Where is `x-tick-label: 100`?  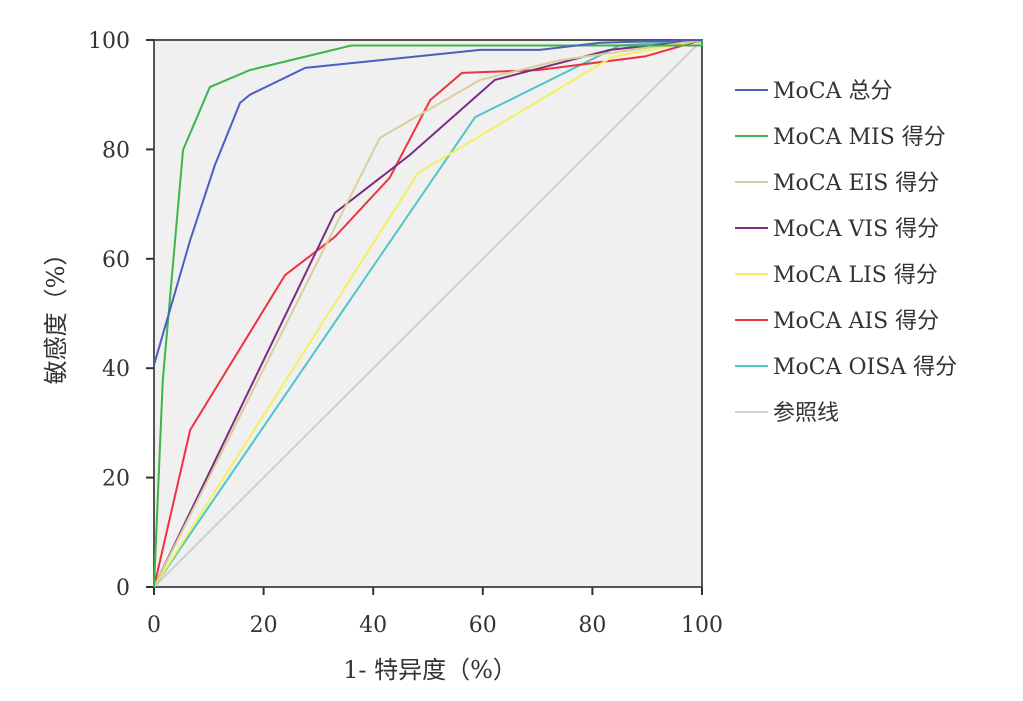 x-tick-label: 100 is located at coordinates (702, 625).